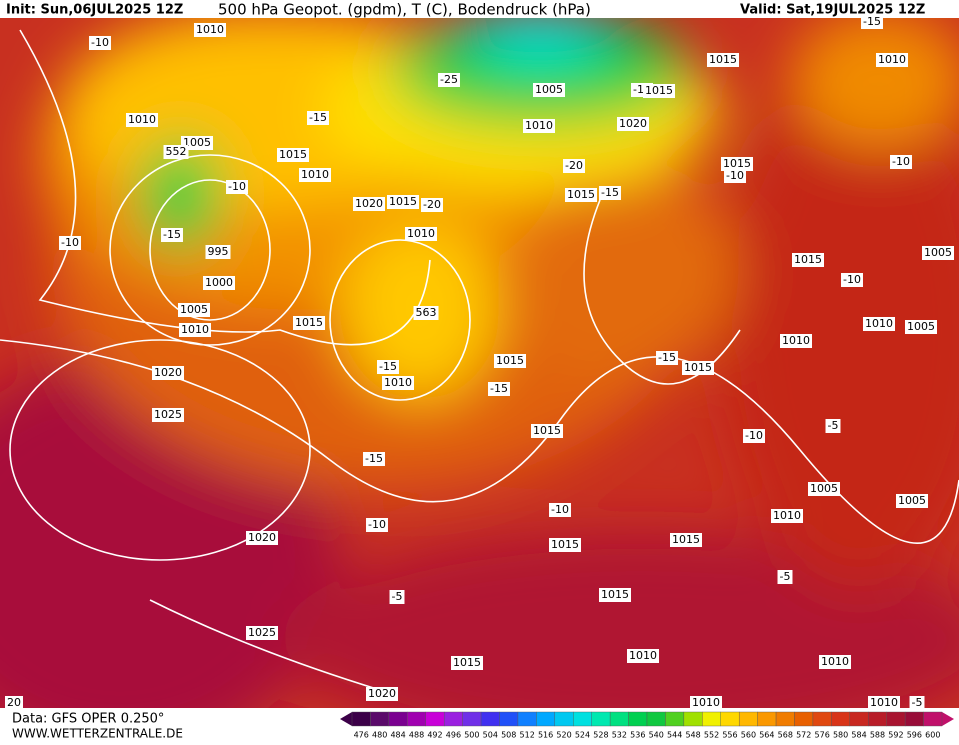 The image size is (959, 745). I want to click on scale-label: 588, so click(877, 735).